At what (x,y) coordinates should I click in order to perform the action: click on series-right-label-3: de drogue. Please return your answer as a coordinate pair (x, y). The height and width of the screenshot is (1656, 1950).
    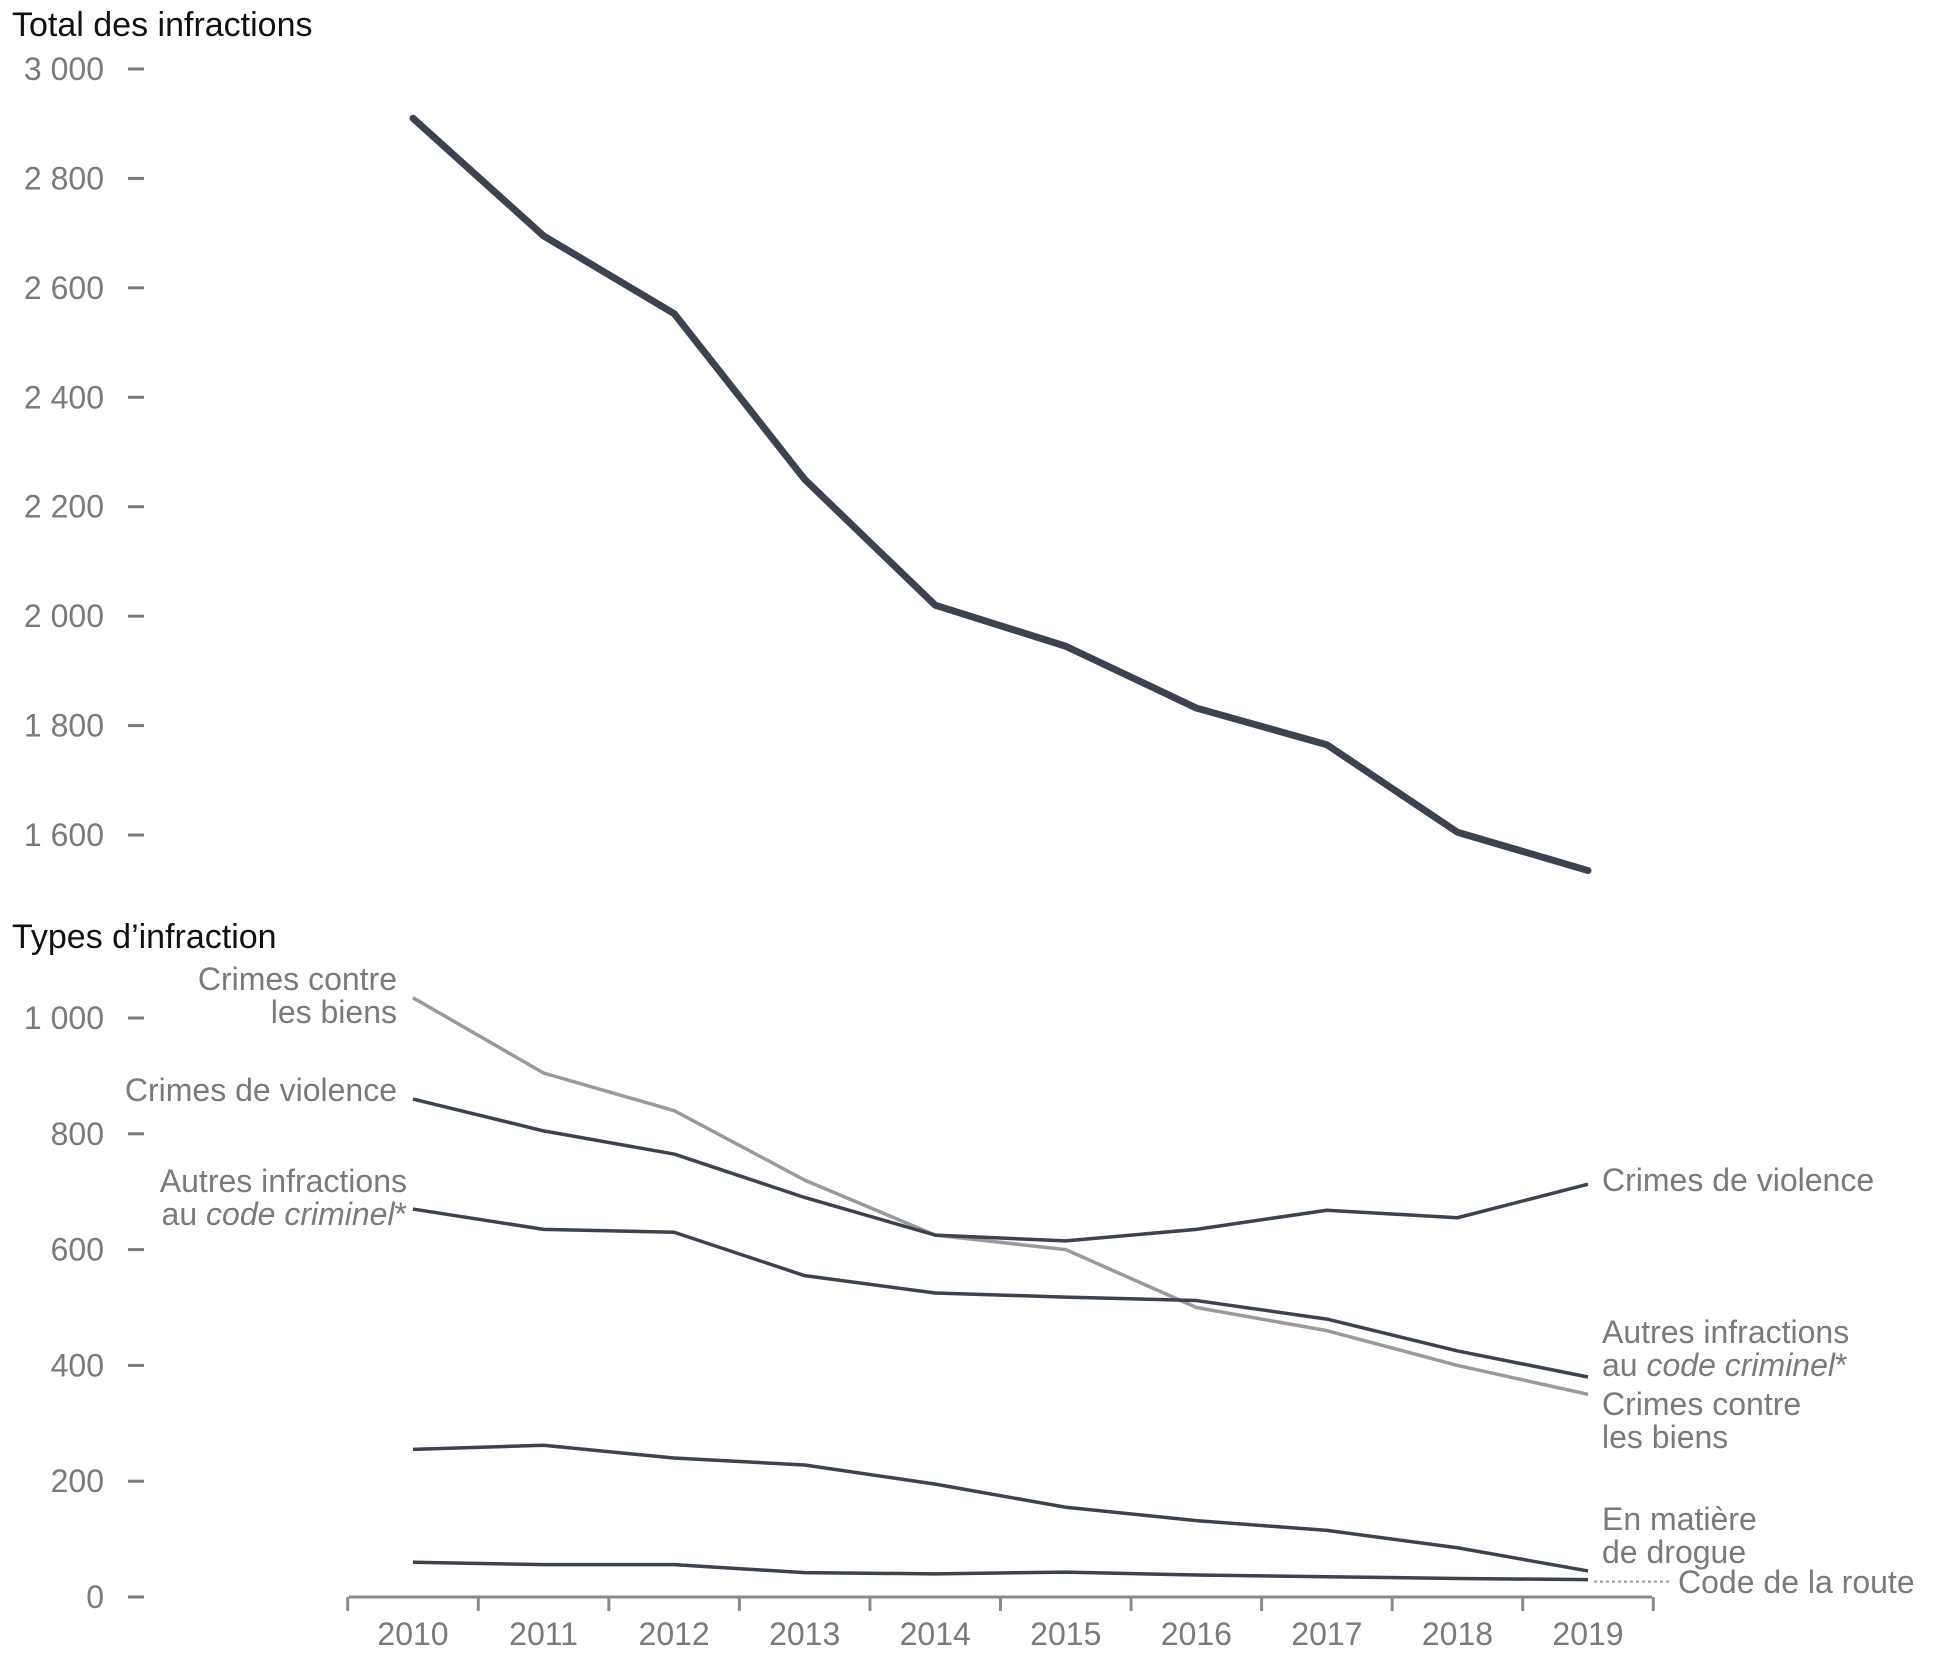
    Looking at the image, I should click on (1674, 1552).